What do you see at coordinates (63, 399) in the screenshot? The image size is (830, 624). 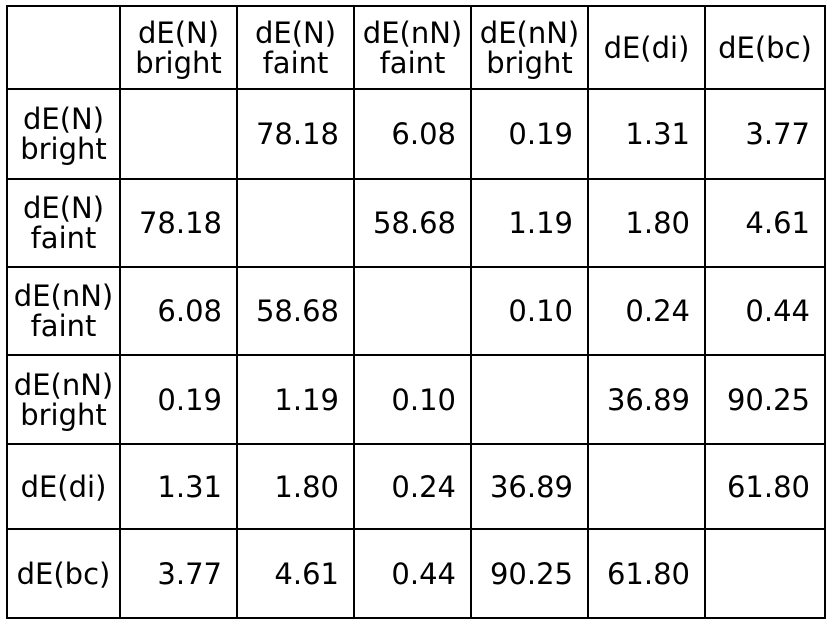 I see `row-header-4: dE(nN) bright` at bounding box center [63, 399].